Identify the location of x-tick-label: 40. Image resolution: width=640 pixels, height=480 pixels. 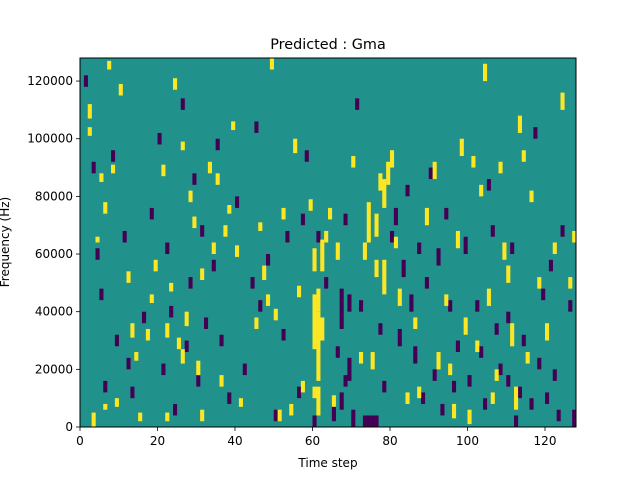
(234, 441).